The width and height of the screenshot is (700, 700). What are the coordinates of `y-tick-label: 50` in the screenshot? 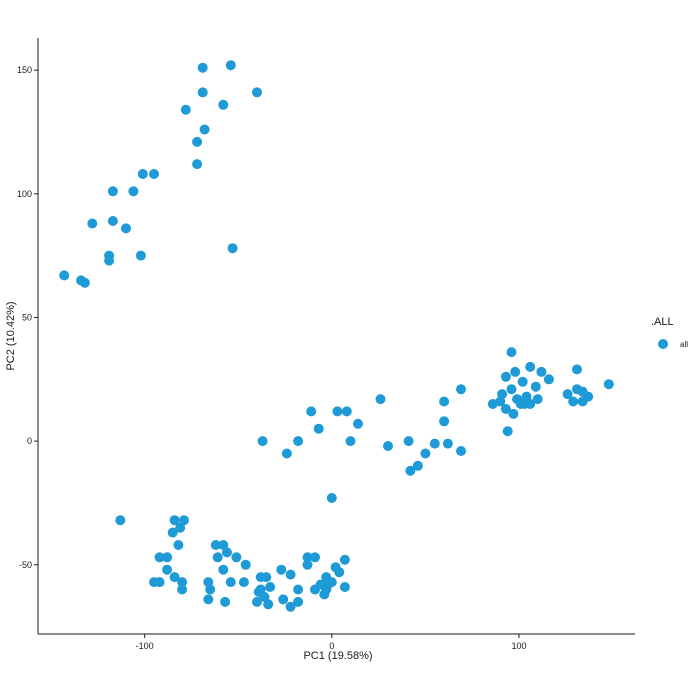 It's located at (27, 317).